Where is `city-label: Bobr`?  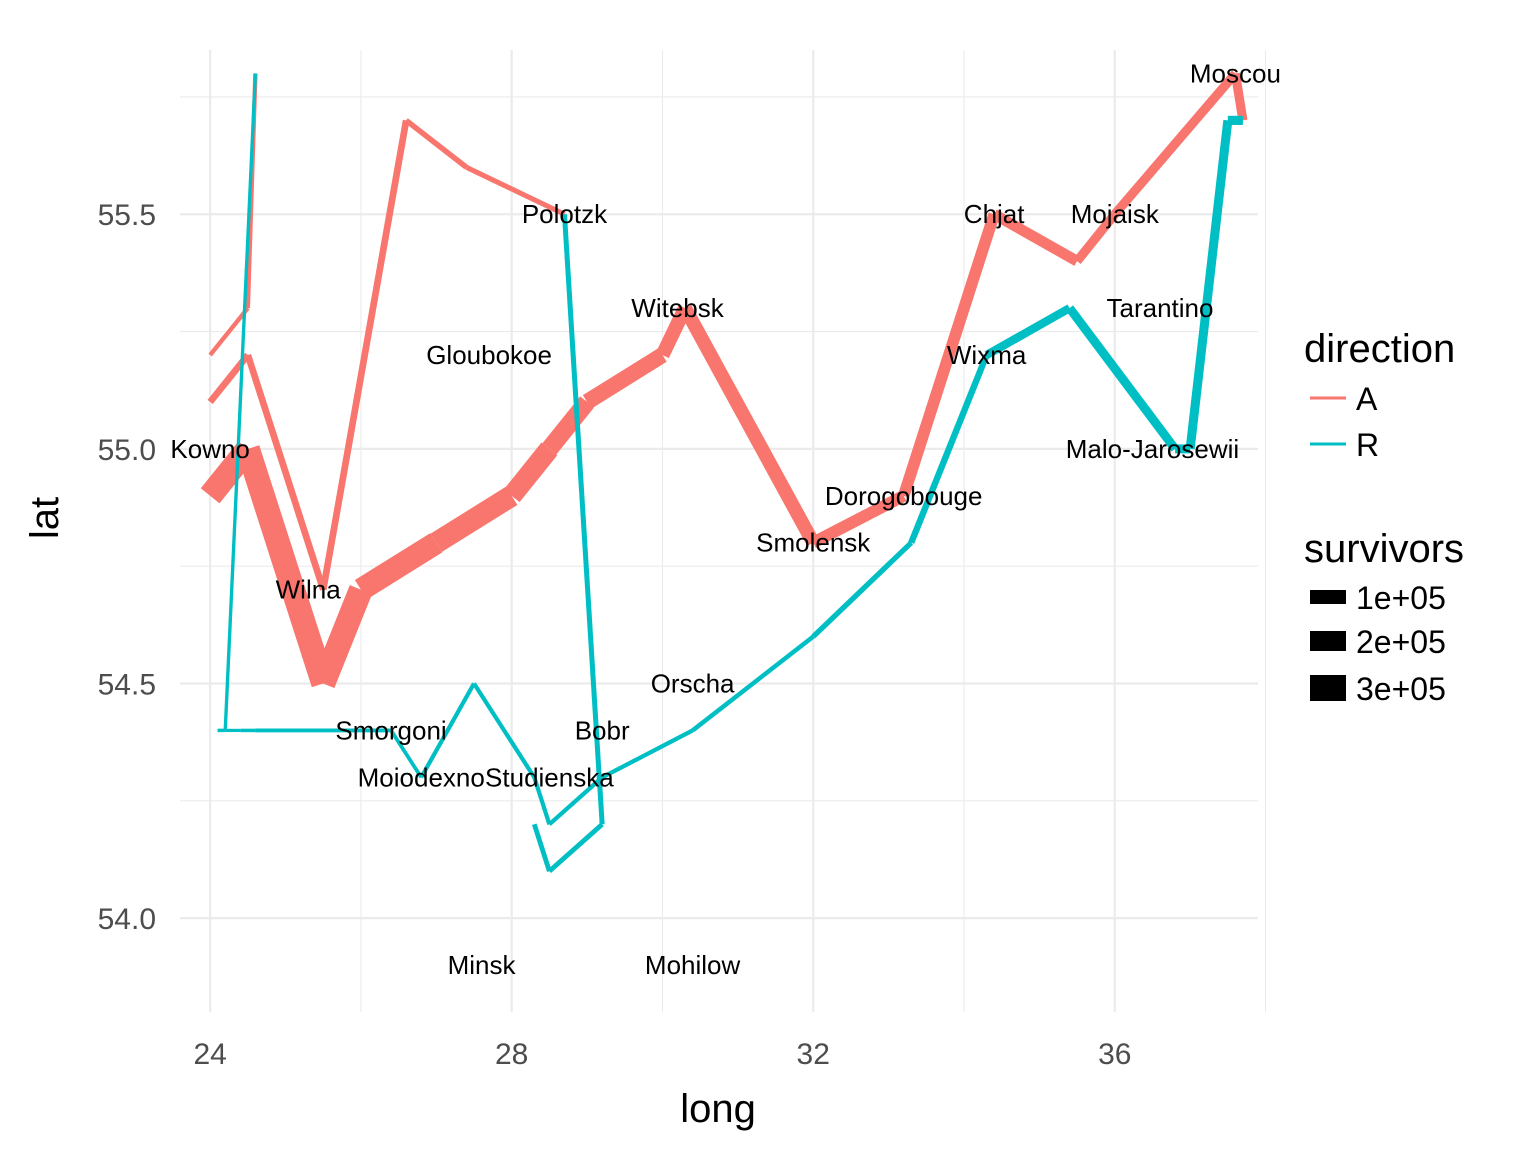
city-label: Bobr is located at coordinates (602, 730).